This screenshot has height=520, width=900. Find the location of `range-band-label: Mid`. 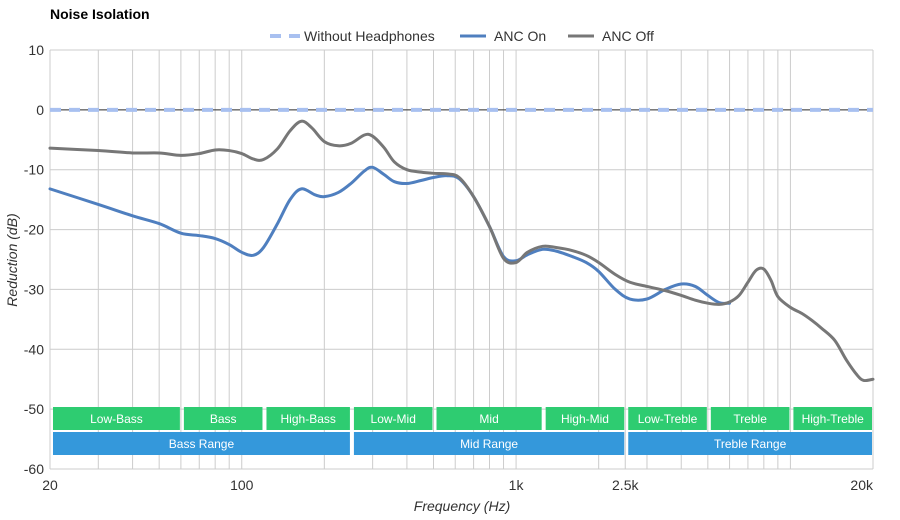

range-band-label: Mid is located at coordinates (488, 419).